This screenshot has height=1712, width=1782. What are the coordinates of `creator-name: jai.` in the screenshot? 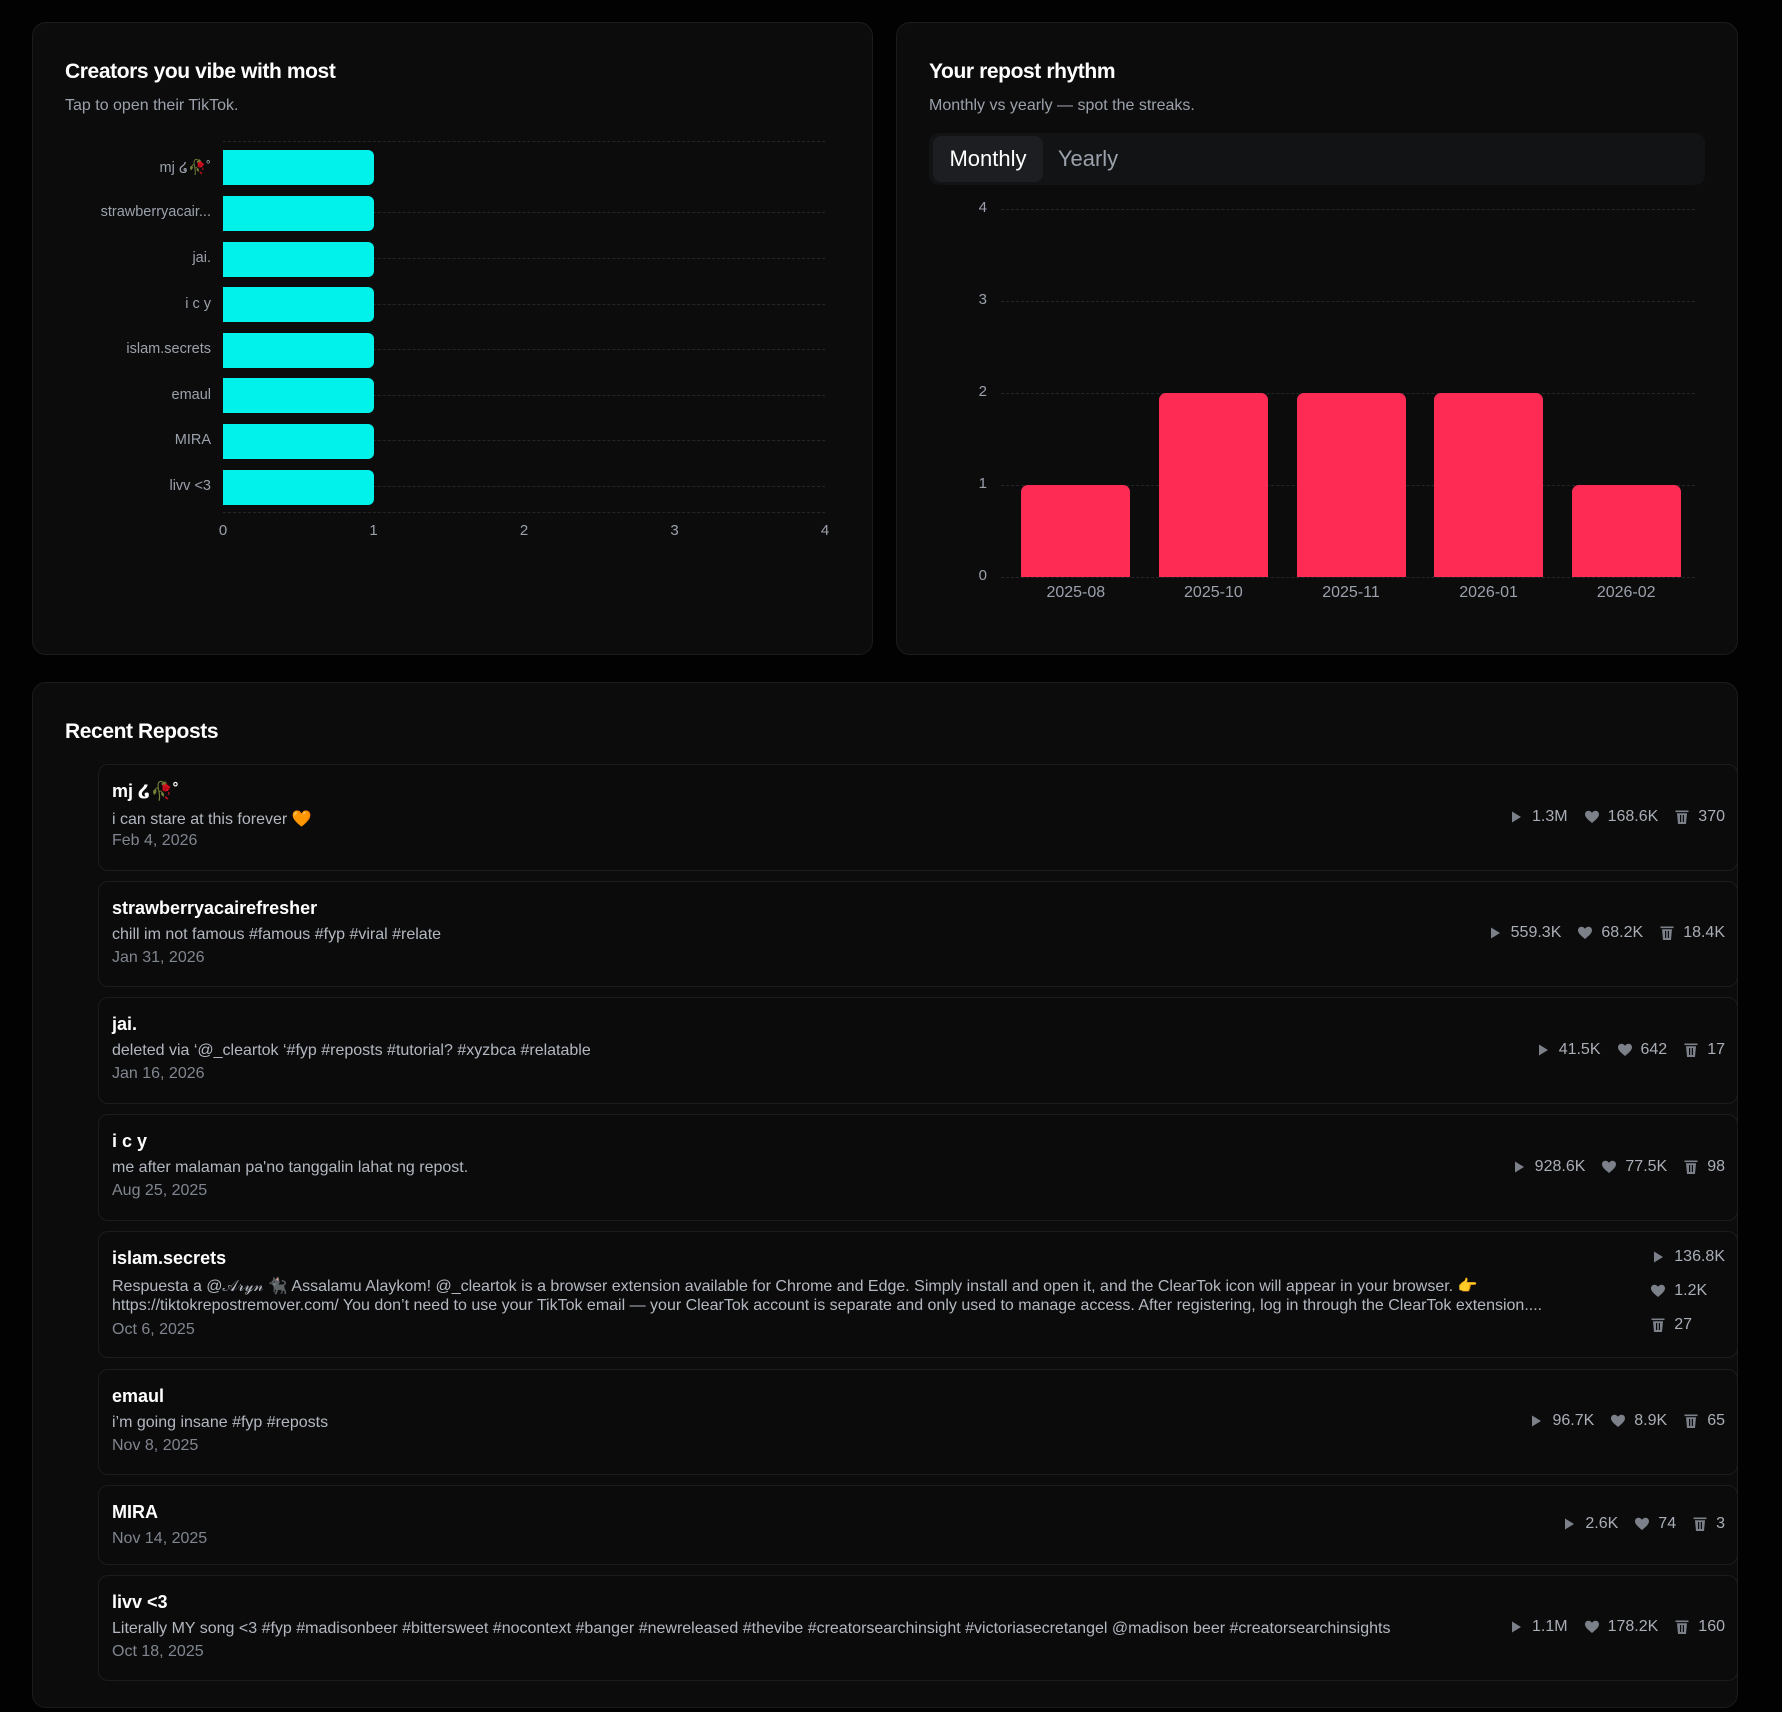 It's located at (125, 1024).